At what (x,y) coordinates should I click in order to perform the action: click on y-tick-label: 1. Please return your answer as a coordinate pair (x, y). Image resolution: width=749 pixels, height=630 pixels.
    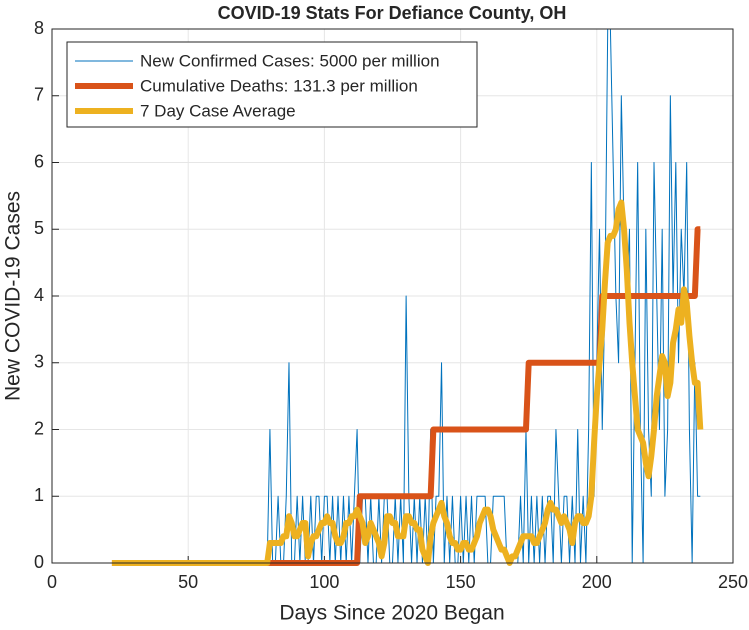
    Looking at the image, I should click on (39, 495).